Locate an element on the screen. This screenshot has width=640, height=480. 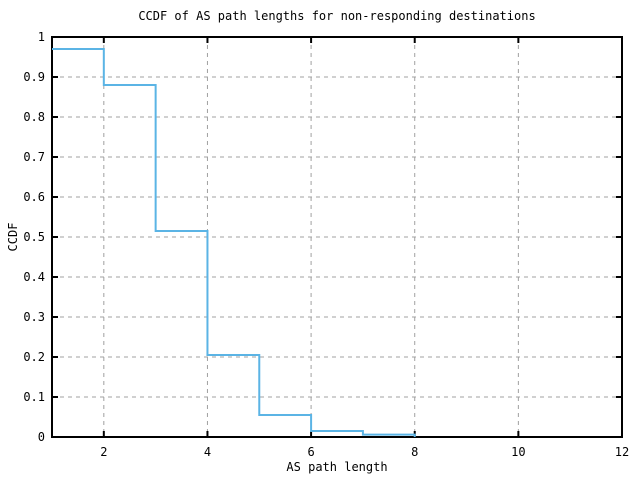
y-tick-label: 0.4 is located at coordinates (34, 277).